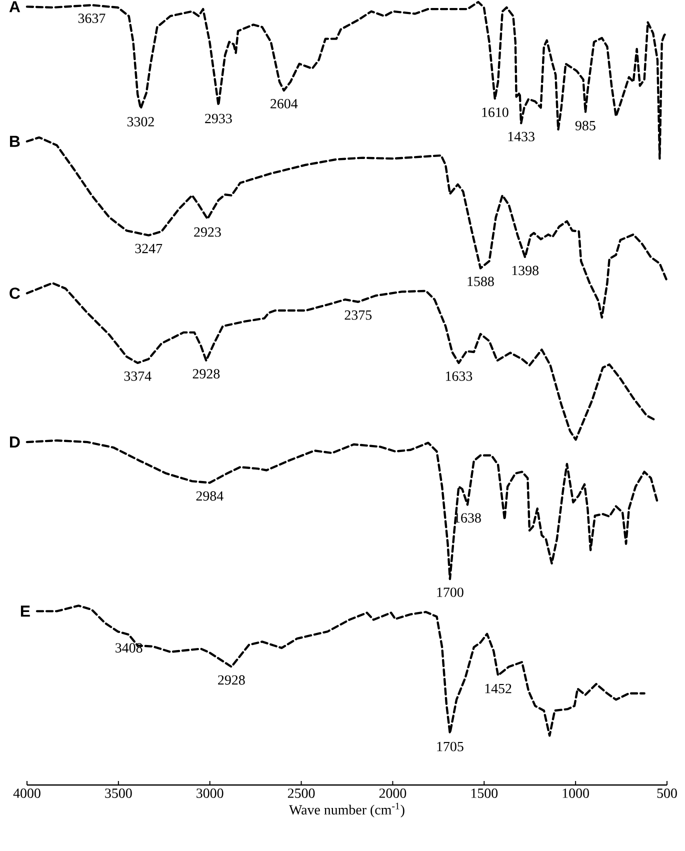  What do you see at coordinates (525, 271) in the screenshot?
I see `annotation: 1398` at bounding box center [525, 271].